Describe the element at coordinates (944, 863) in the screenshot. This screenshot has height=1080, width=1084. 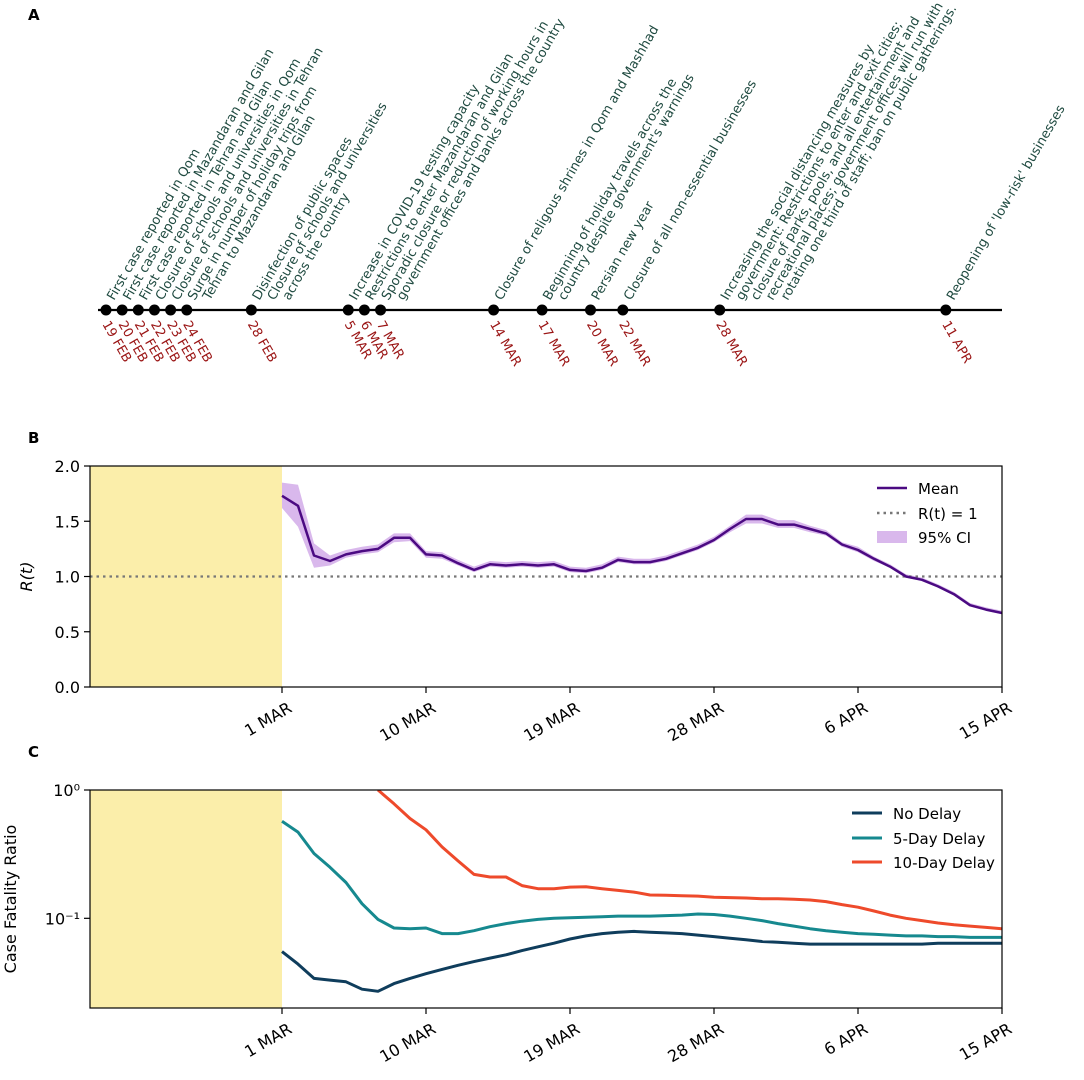
I see `legend-10-day-label: 10-Day Delay` at that location.